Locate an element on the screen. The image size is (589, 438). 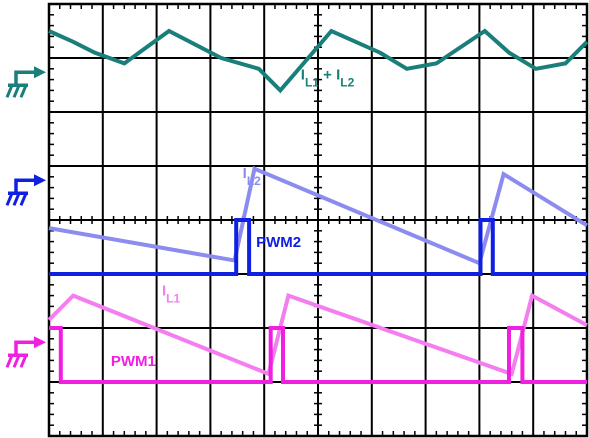
trace-il1-il2 is located at coordinates (318, 61).